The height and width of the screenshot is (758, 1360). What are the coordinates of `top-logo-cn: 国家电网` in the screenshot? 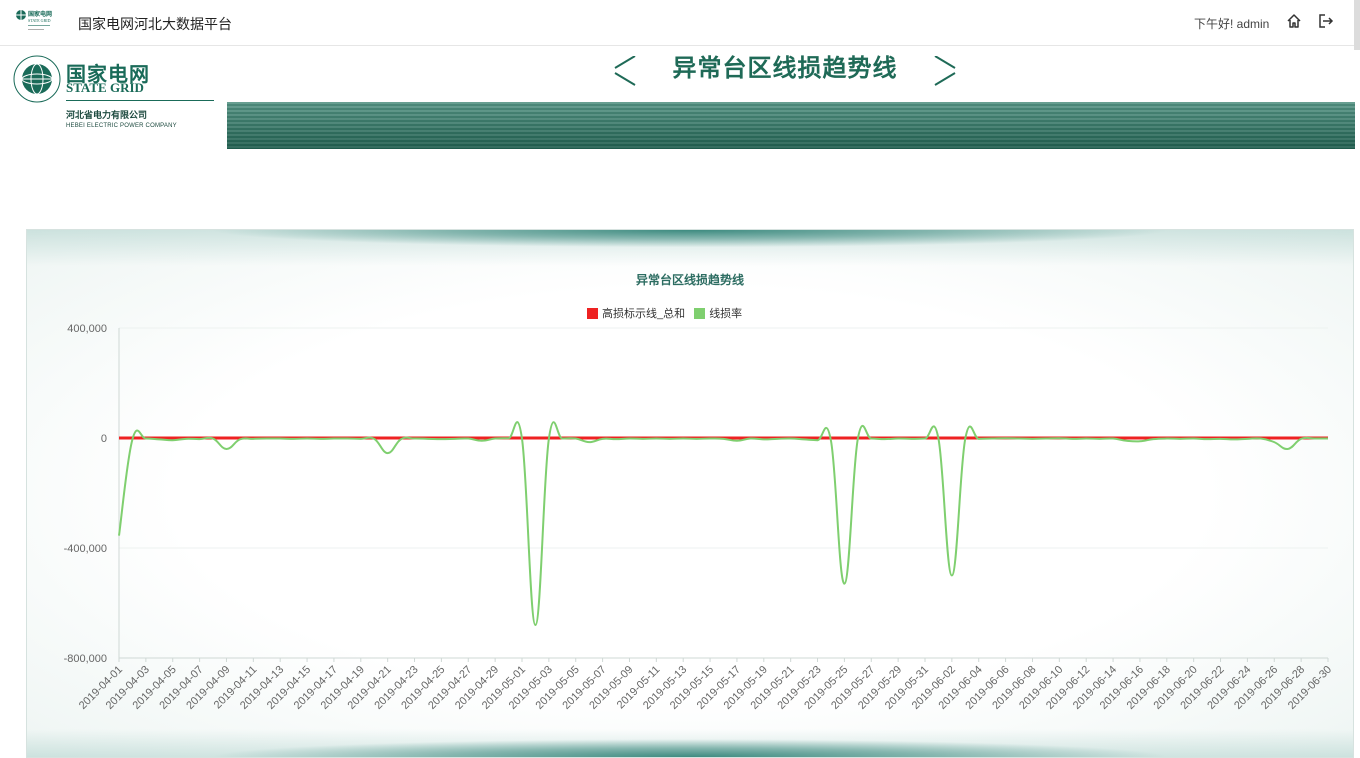 It's located at (40, 14).